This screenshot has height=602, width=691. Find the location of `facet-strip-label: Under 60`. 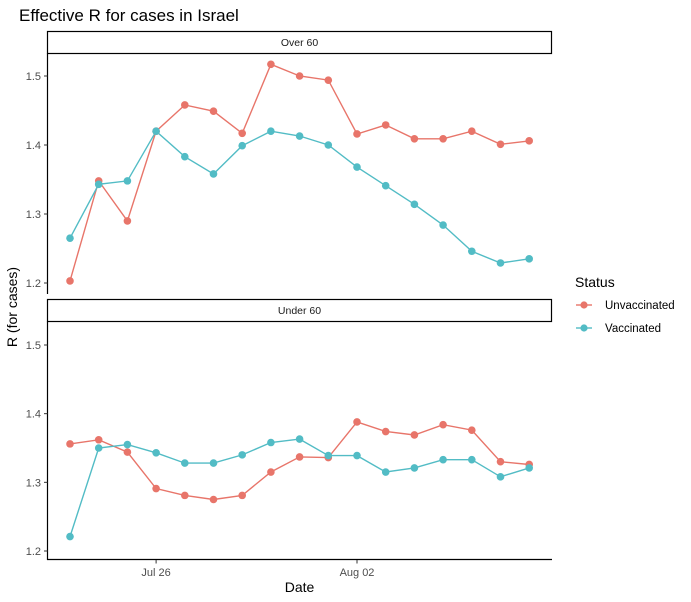

facet-strip-label: Under 60 is located at coordinates (299, 311).